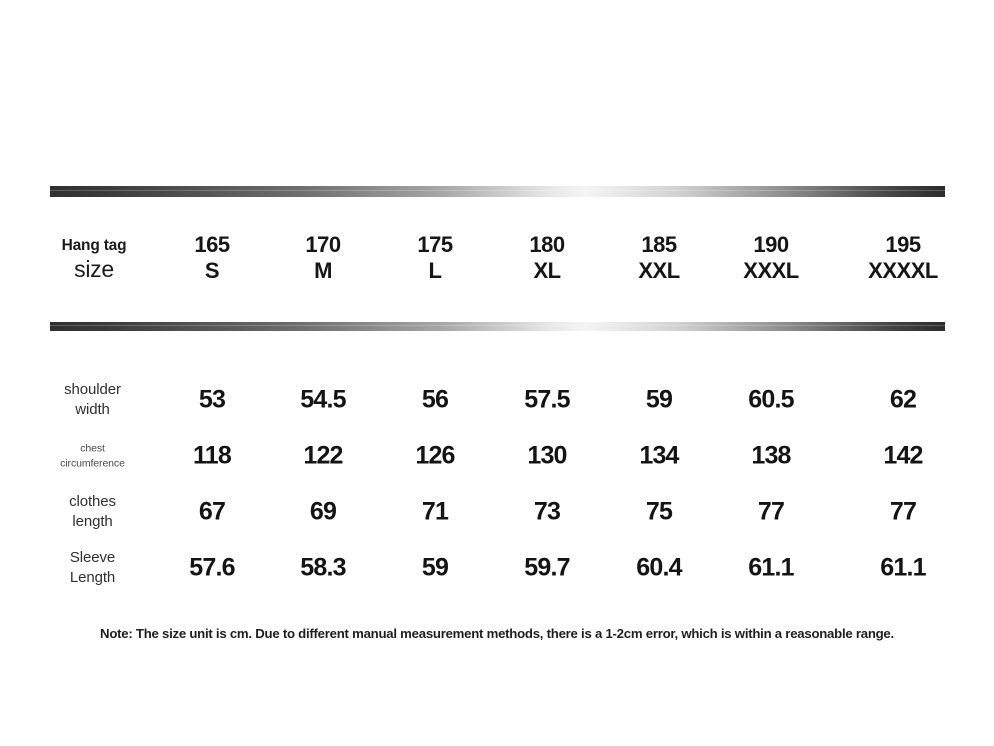 The image size is (994, 746). Describe the element at coordinates (547, 567) in the screenshot. I see `measurement-value: 59.7` at that location.